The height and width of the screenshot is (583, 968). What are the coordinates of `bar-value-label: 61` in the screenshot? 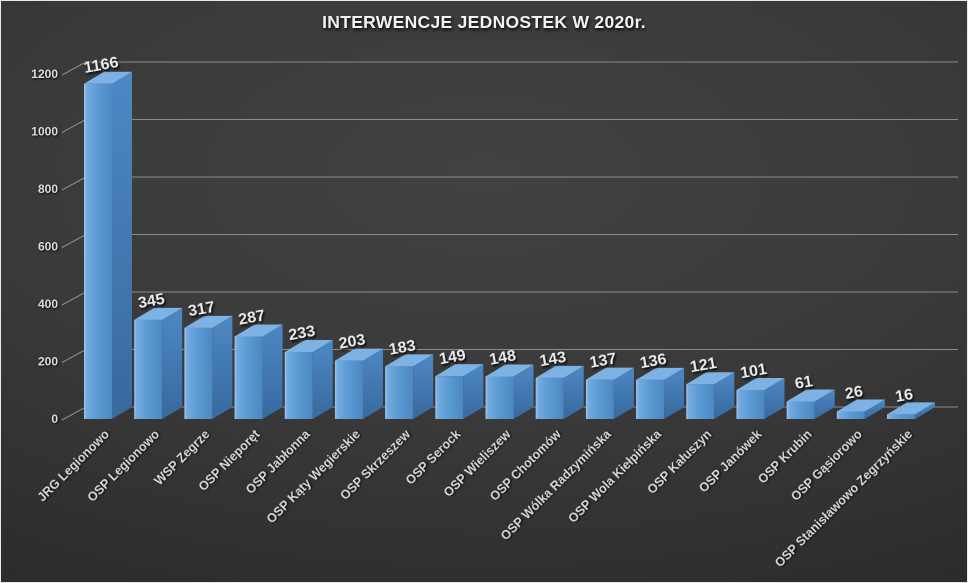 It's located at (804, 383).